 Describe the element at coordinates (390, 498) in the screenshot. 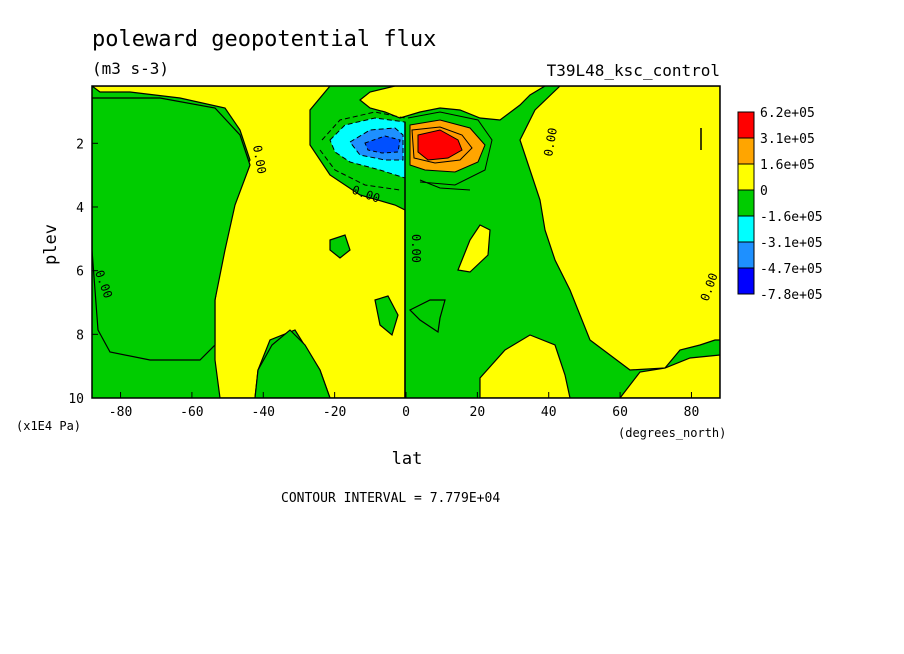

I see `contour-interval-label: CONTOUR INTERVAL = 7.779E+04` at that location.